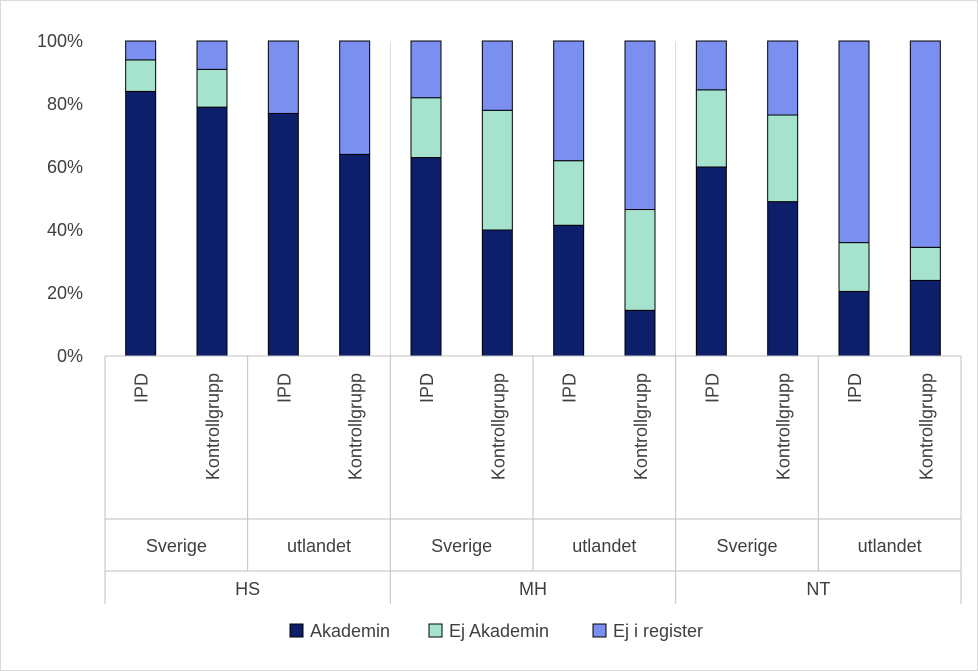 The image size is (978, 671). What do you see at coordinates (435, 630) in the screenshot?
I see `legend-swatch-ej-akademin` at bounding box center [435, 630].